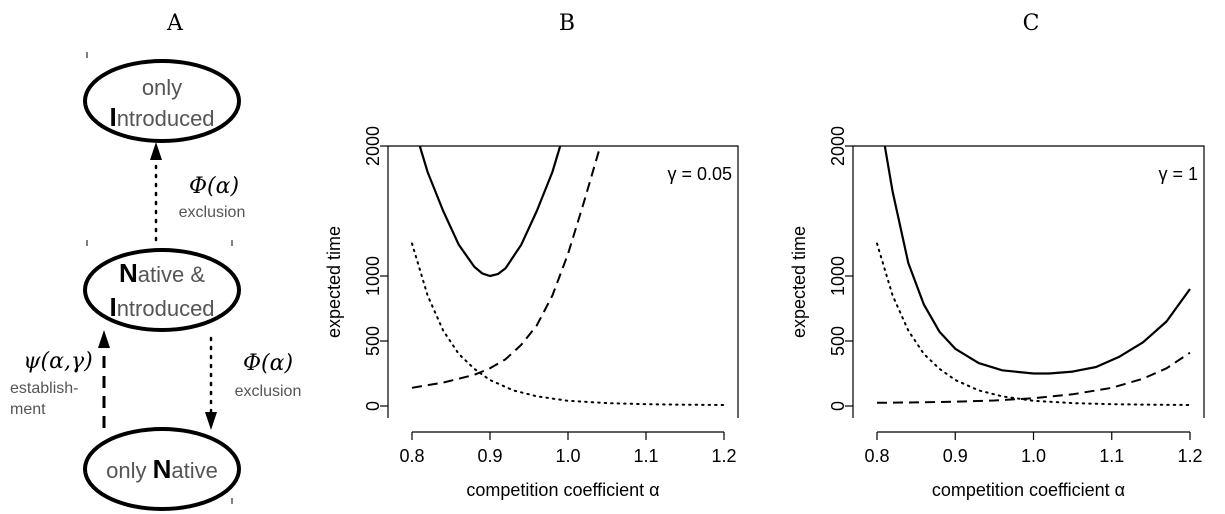 This screenshot has height=514, width=1225. I want to click on state-middle-line1: Native &, so click(162, 273).